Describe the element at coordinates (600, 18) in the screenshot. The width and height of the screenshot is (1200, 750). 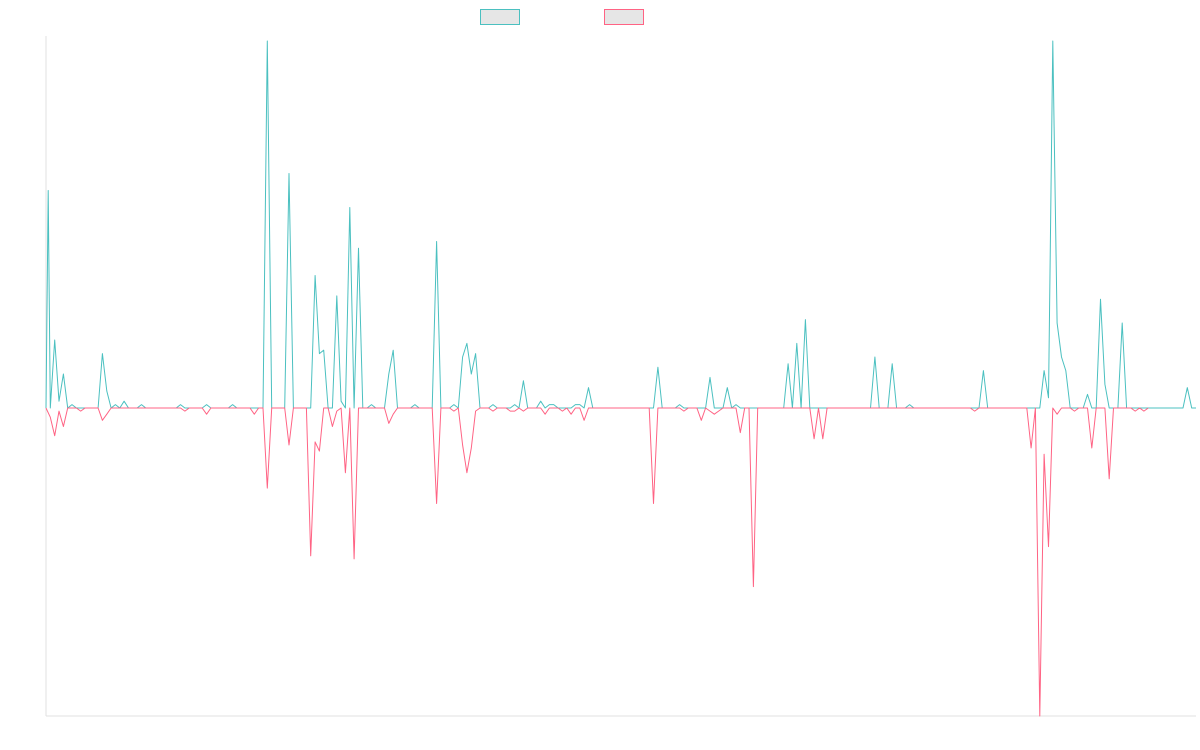
I see `legend` at that location.